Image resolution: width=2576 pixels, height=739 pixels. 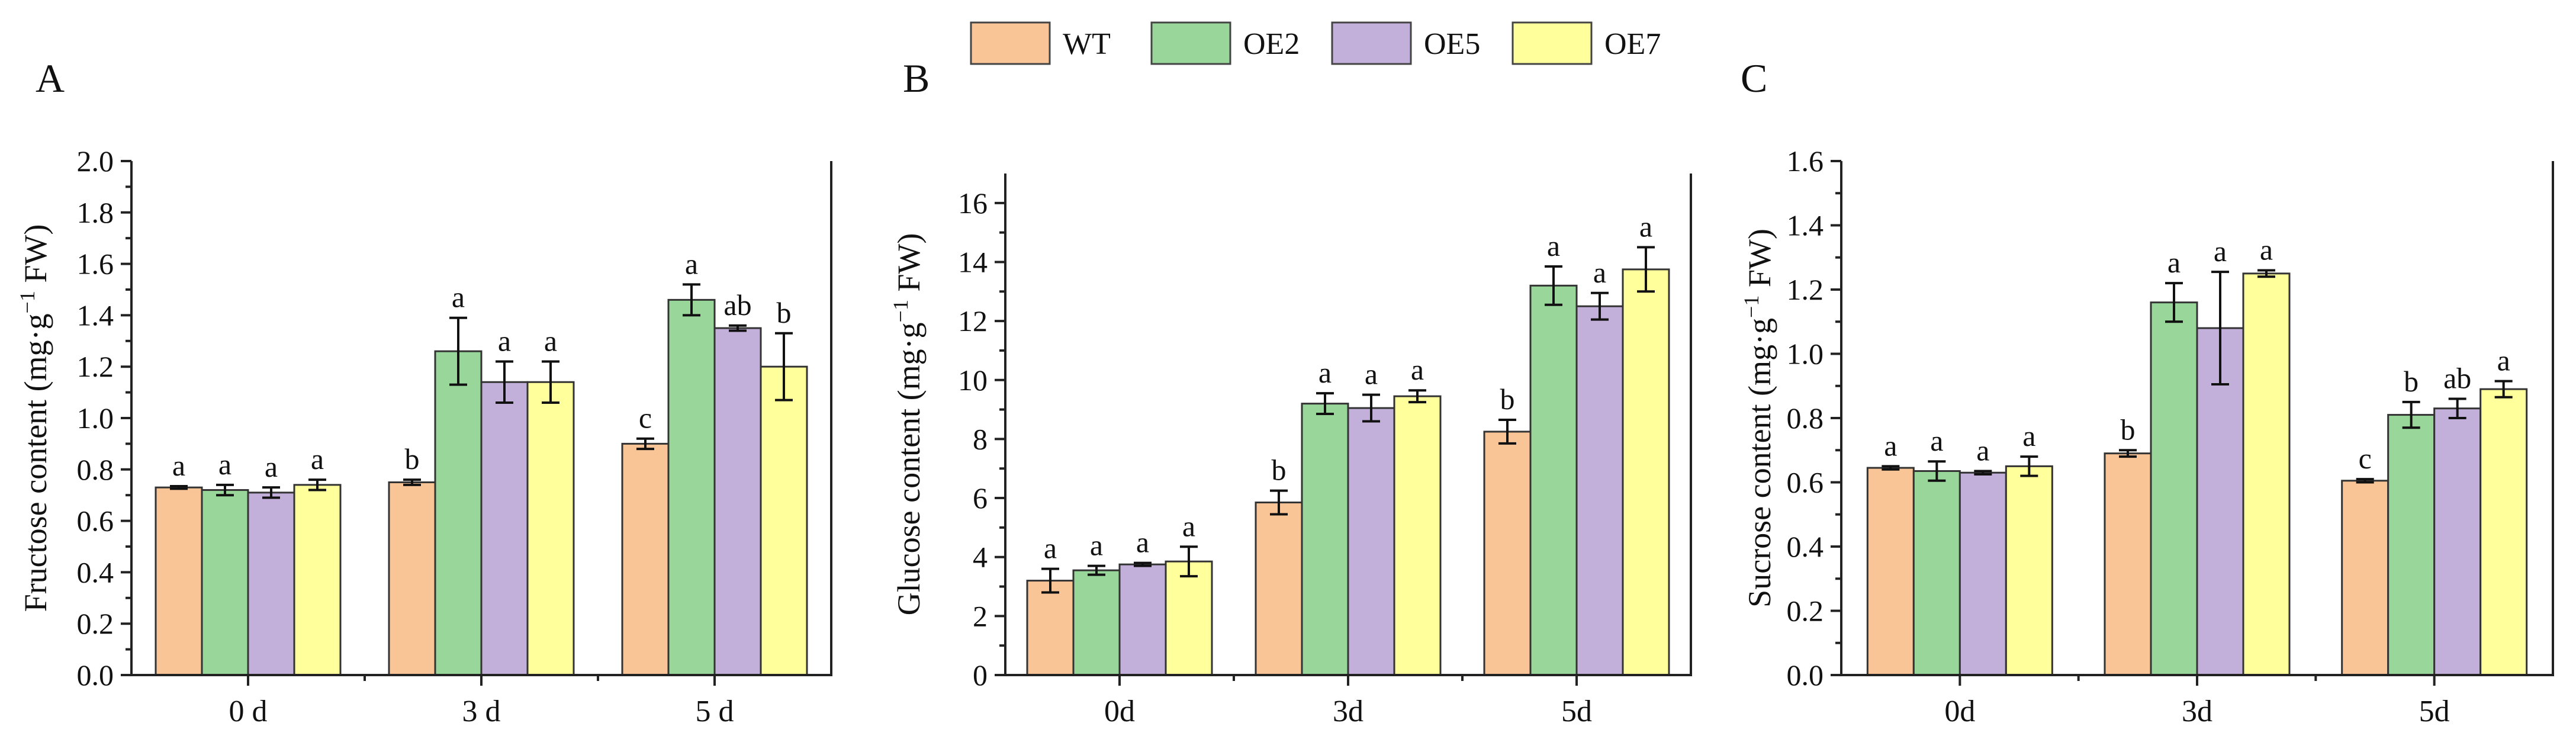 What do you see at coordinates (980, 498) in the screenshot?
I see `y-tick-label: 6` at bounding box center [980, 498].